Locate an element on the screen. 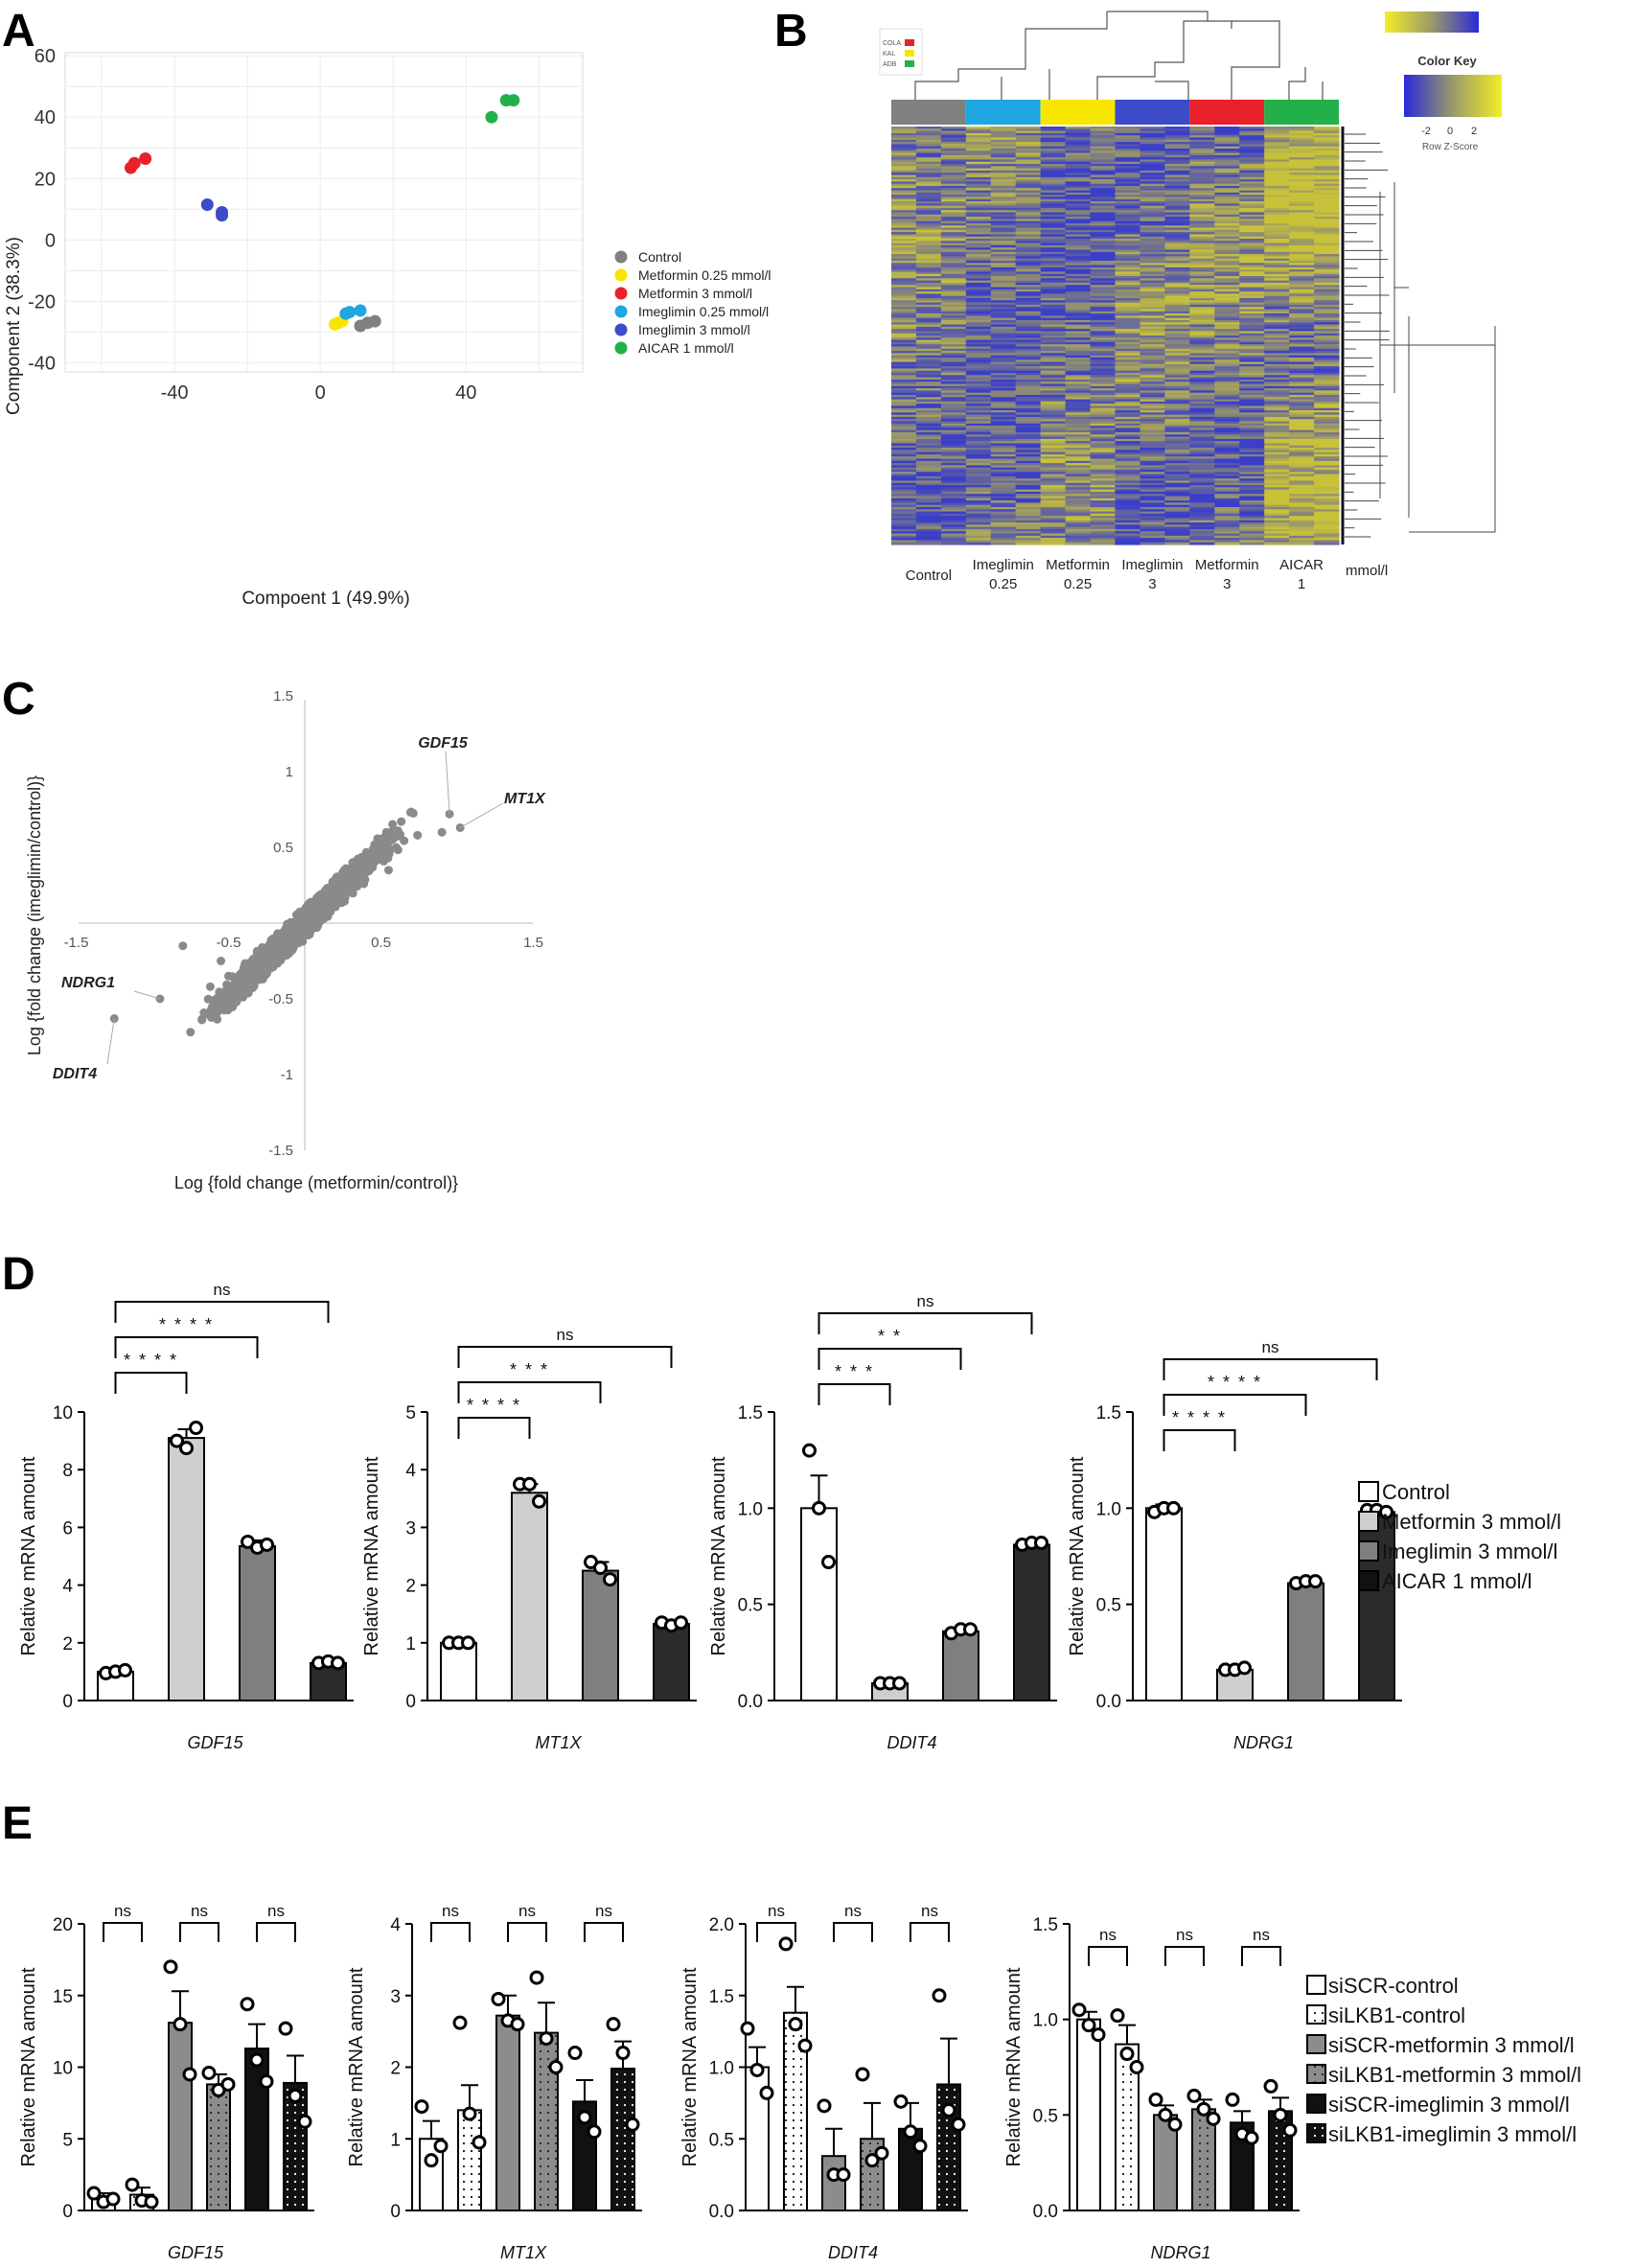  c-ticks: -1.5-0.50.51.51.510.5-0.5-1-1.50 is located at coordinates (303, 923).